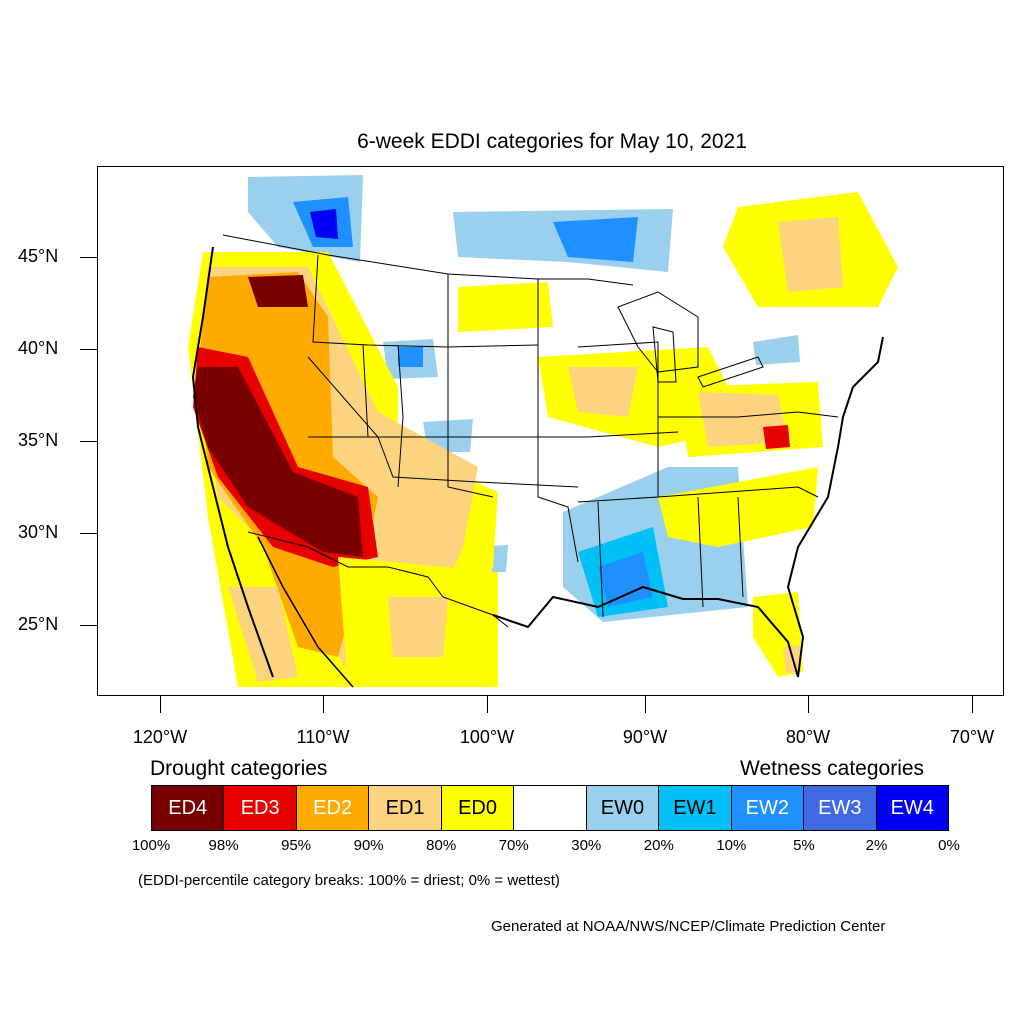  Describe the element at coordinates (876, 845) in the screenshot. I see `percent-label: 2%` at that location.